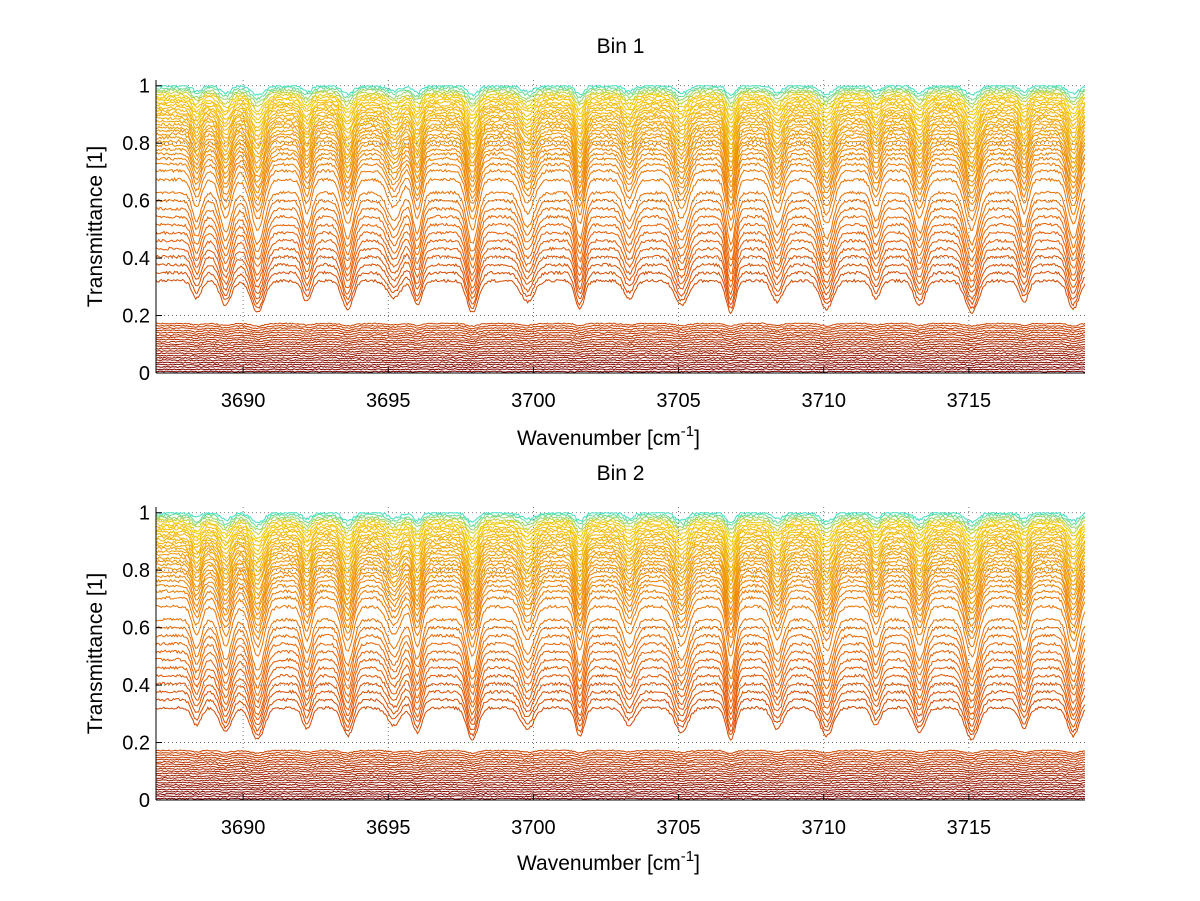  What do you see at coordinates (533, 401) in the screenshot?
I see `x-tick-label: 3700` at bounding box center [533, 401].